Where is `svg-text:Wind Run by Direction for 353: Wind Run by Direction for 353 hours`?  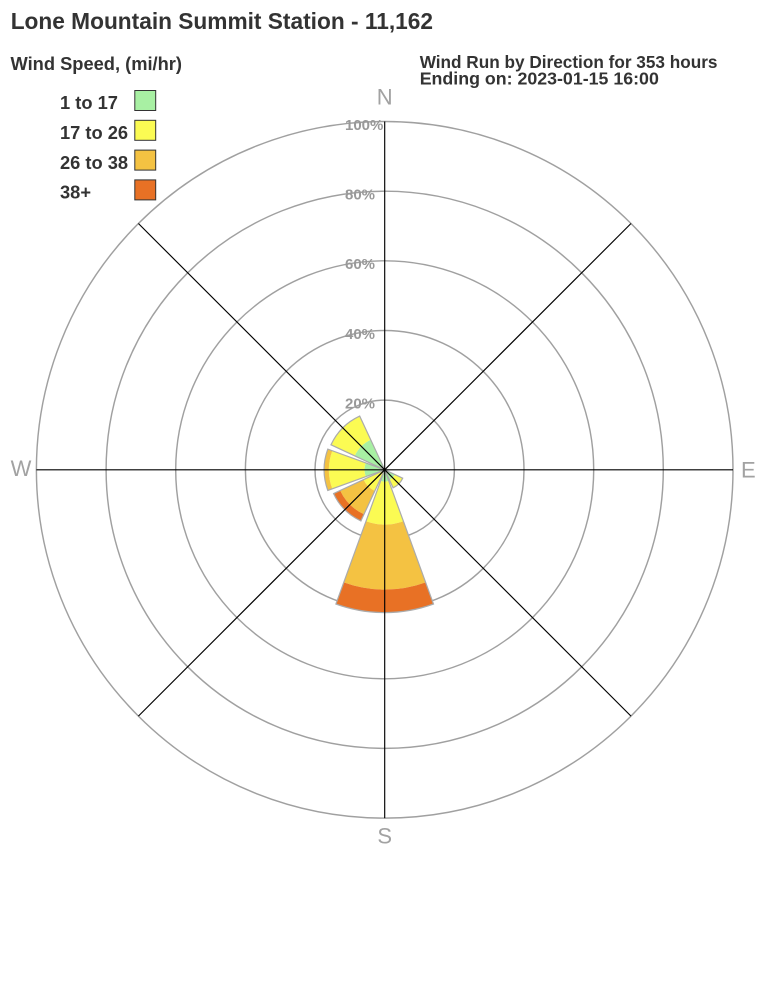 svg-text:Wind Run by Direction for 353: Wind Run by Direction for 353 hours is located at coordinates (569, 62).